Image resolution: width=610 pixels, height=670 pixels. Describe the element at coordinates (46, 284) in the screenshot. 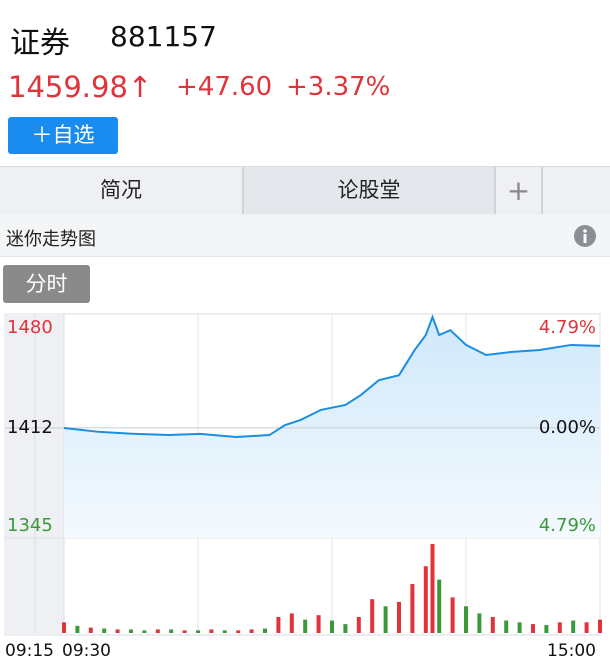

I see `chart-tab: 分时` at that location.